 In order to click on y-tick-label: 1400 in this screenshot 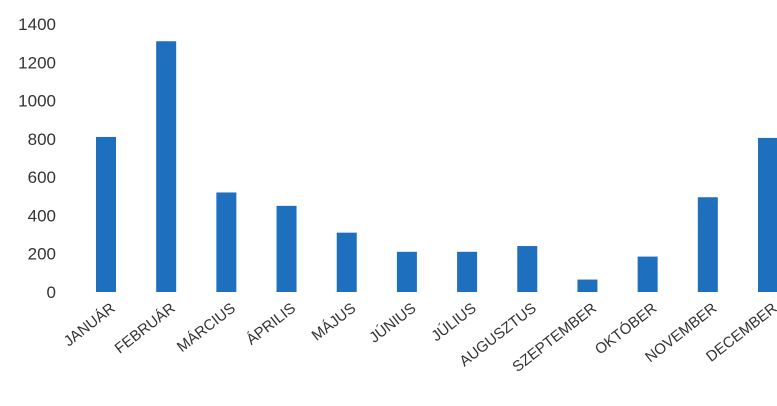, I will do `click(37, 24)`.